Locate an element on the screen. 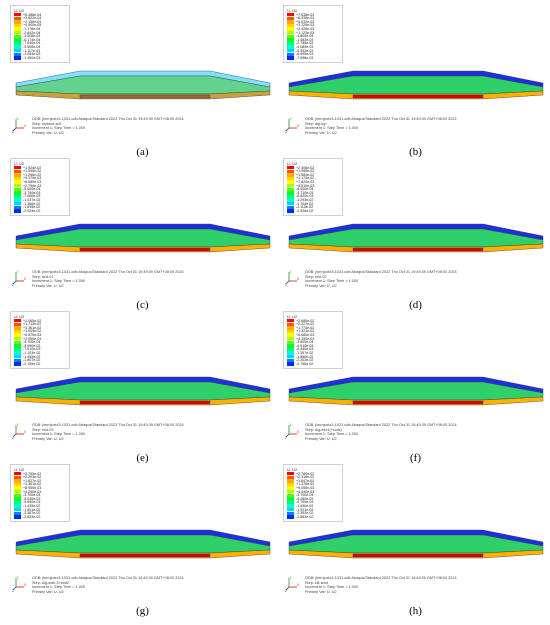 The width and height of the screenshot is (550, 625). legend-value: -1.284e-03 is located at coordinates (32, 54).